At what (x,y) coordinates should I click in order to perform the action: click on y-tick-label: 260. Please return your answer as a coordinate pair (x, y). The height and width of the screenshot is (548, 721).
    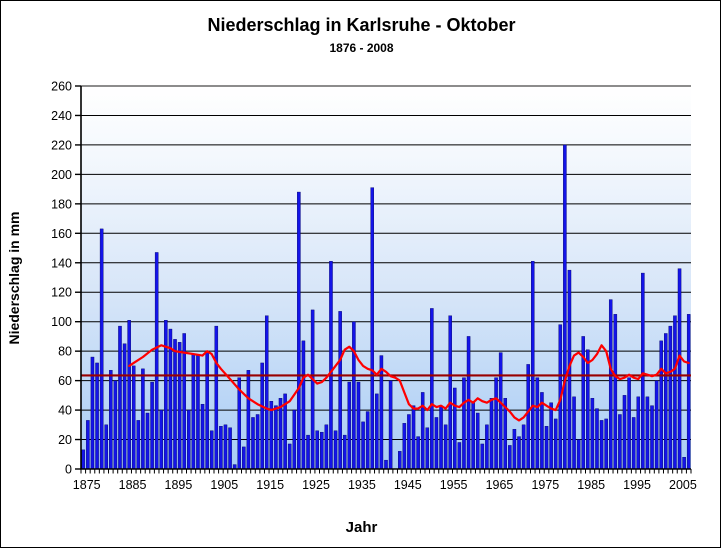
    Looking at the image, I should click on (61, 87).